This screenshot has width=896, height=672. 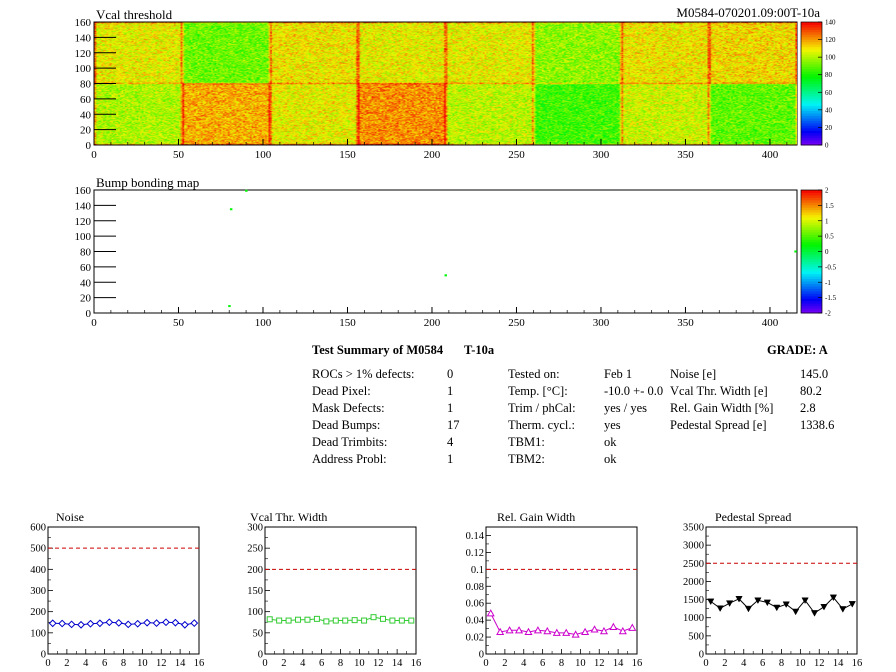 What do you see at coordinates (828, 314) in the screenshot?
I see `colorbar-tick-label: -2` at bounding box center [828, 314].